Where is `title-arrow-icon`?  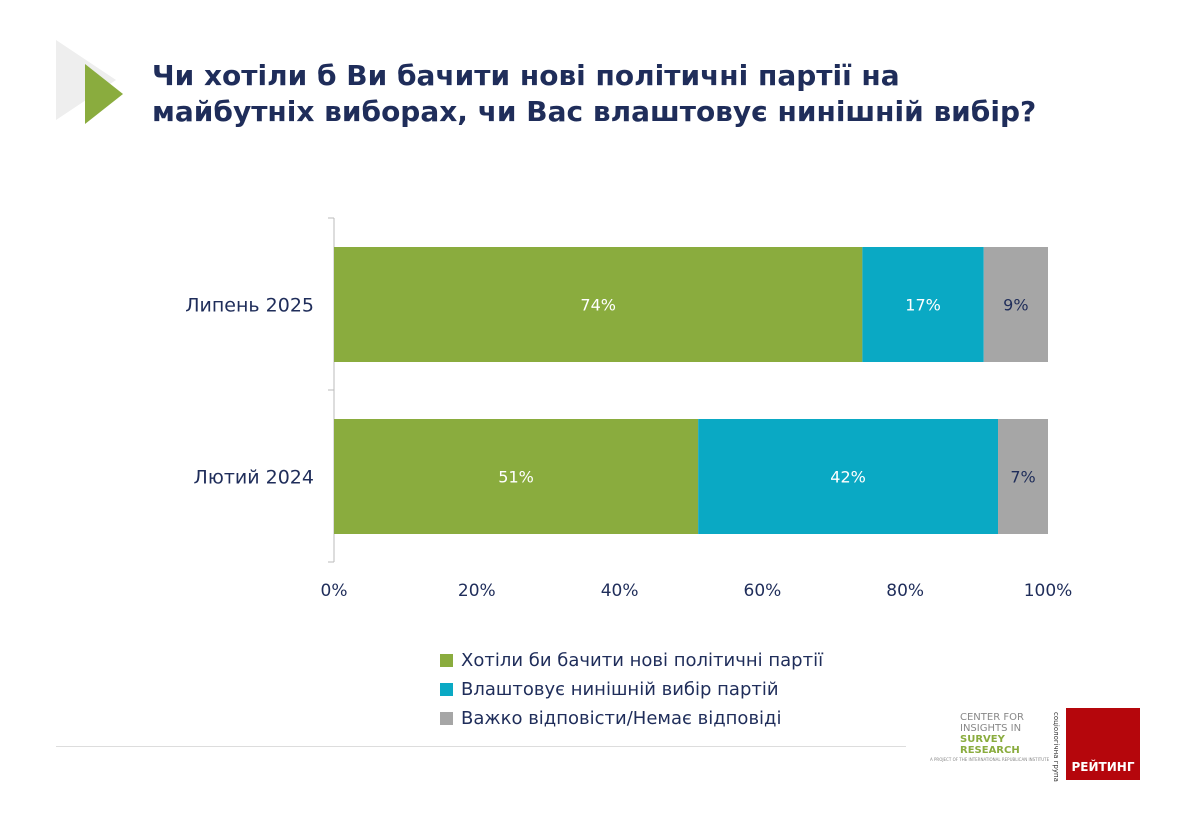
title-arrow-icon is located at coordinates (104, 94).